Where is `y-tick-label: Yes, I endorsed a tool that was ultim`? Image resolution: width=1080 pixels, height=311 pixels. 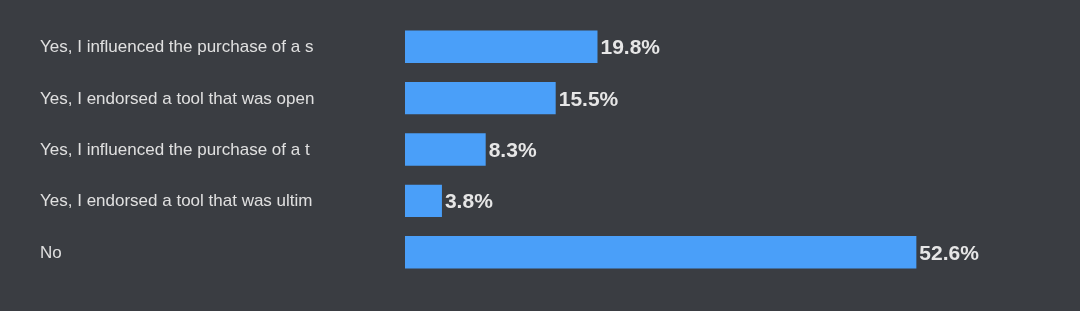
y-tick-label: Yes, I endorsed a tool that was ultim is located at coordinates (176, 200).